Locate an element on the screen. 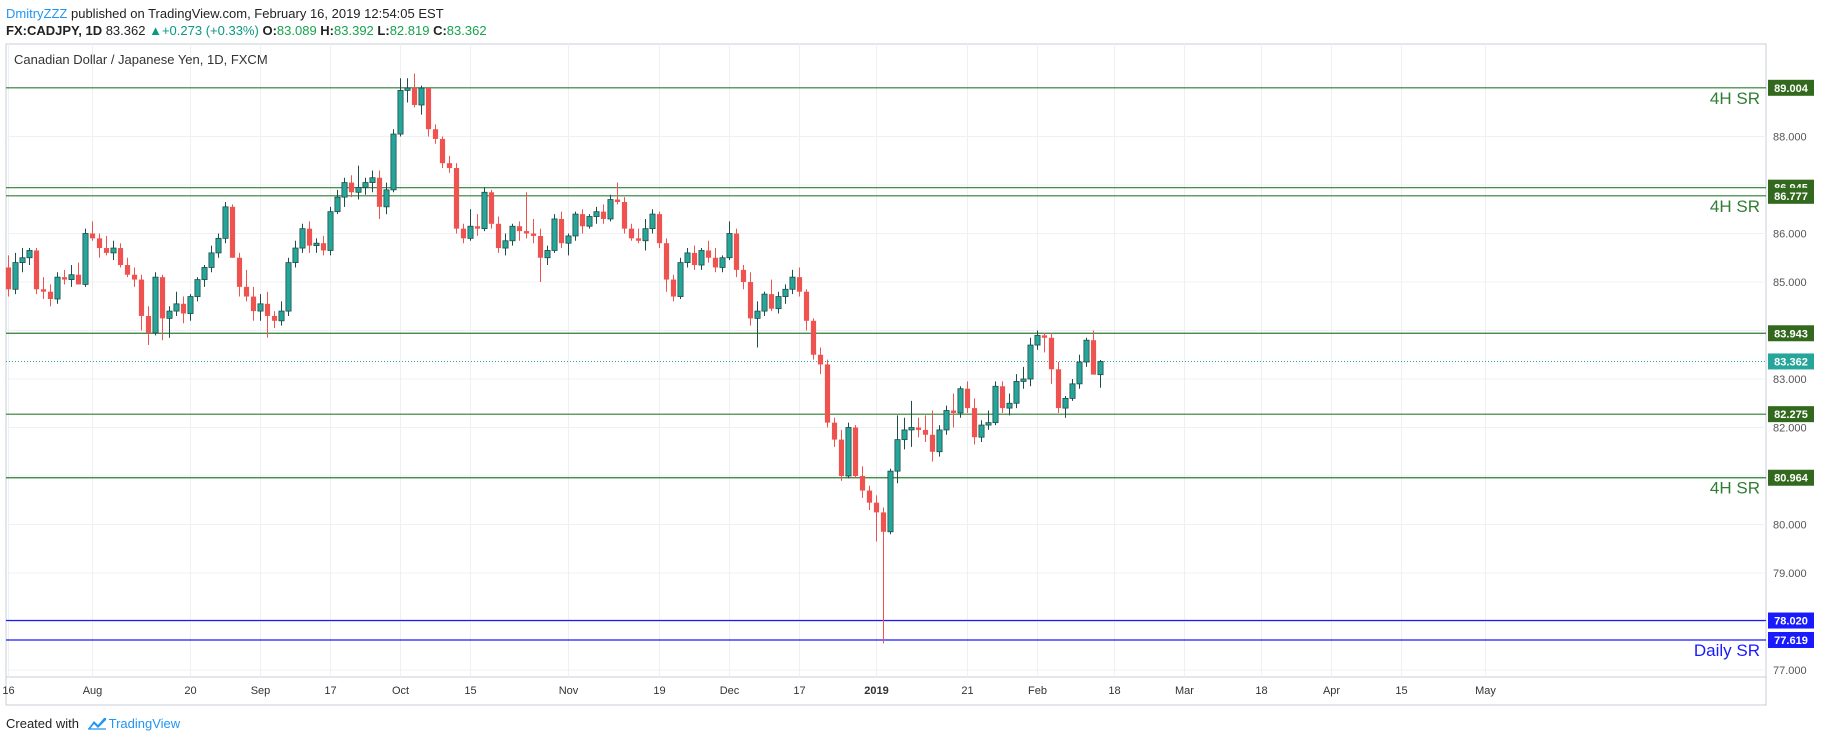 The height and width of the screenshot is (748, 1828). low-value: 82.819 is located at coordinates (409, 30).